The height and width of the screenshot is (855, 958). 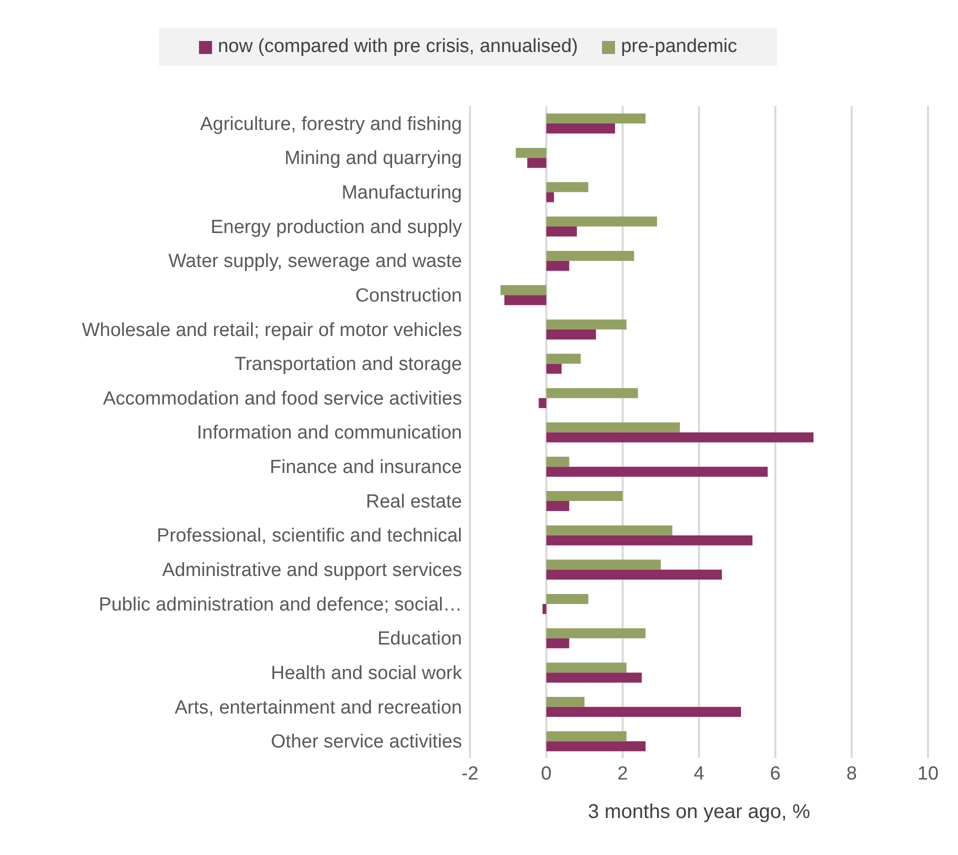 What do you see at coordinates (366, 742) in the screenshot?
I see `y-tick-label: Other service activities` at bounding box center [366, 742].